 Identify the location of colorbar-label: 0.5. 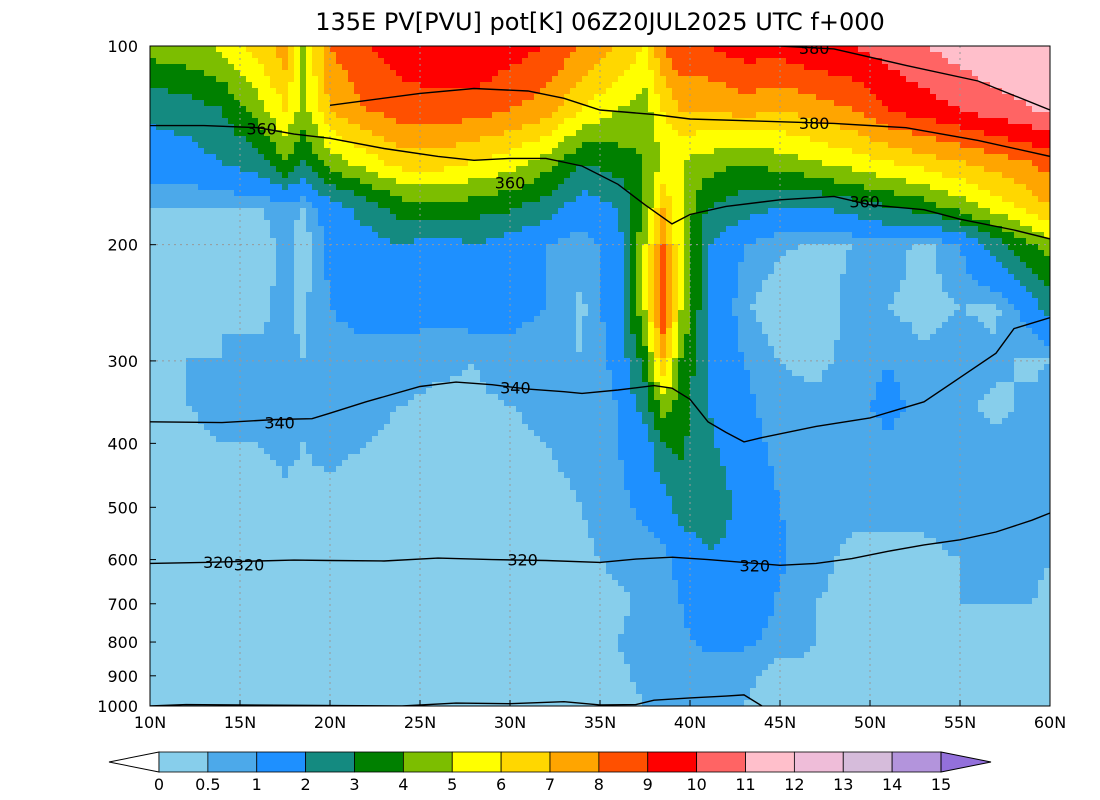
(207, 784).